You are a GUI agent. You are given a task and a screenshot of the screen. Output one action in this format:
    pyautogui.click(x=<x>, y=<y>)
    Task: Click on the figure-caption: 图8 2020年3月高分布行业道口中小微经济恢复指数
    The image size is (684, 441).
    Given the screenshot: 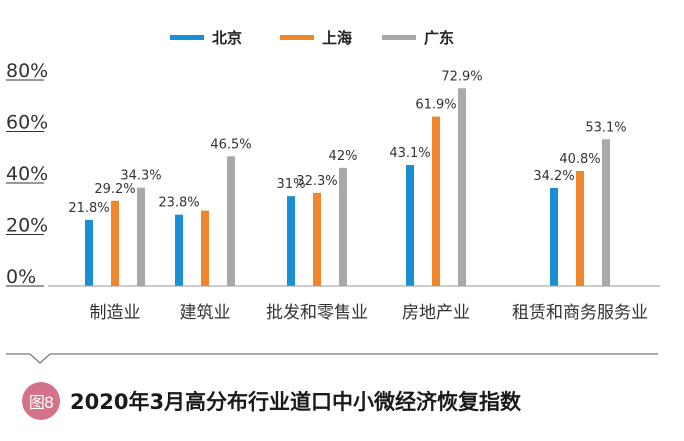 What is the action you would take?
    pyautogui.click(x=271, y=401)
    